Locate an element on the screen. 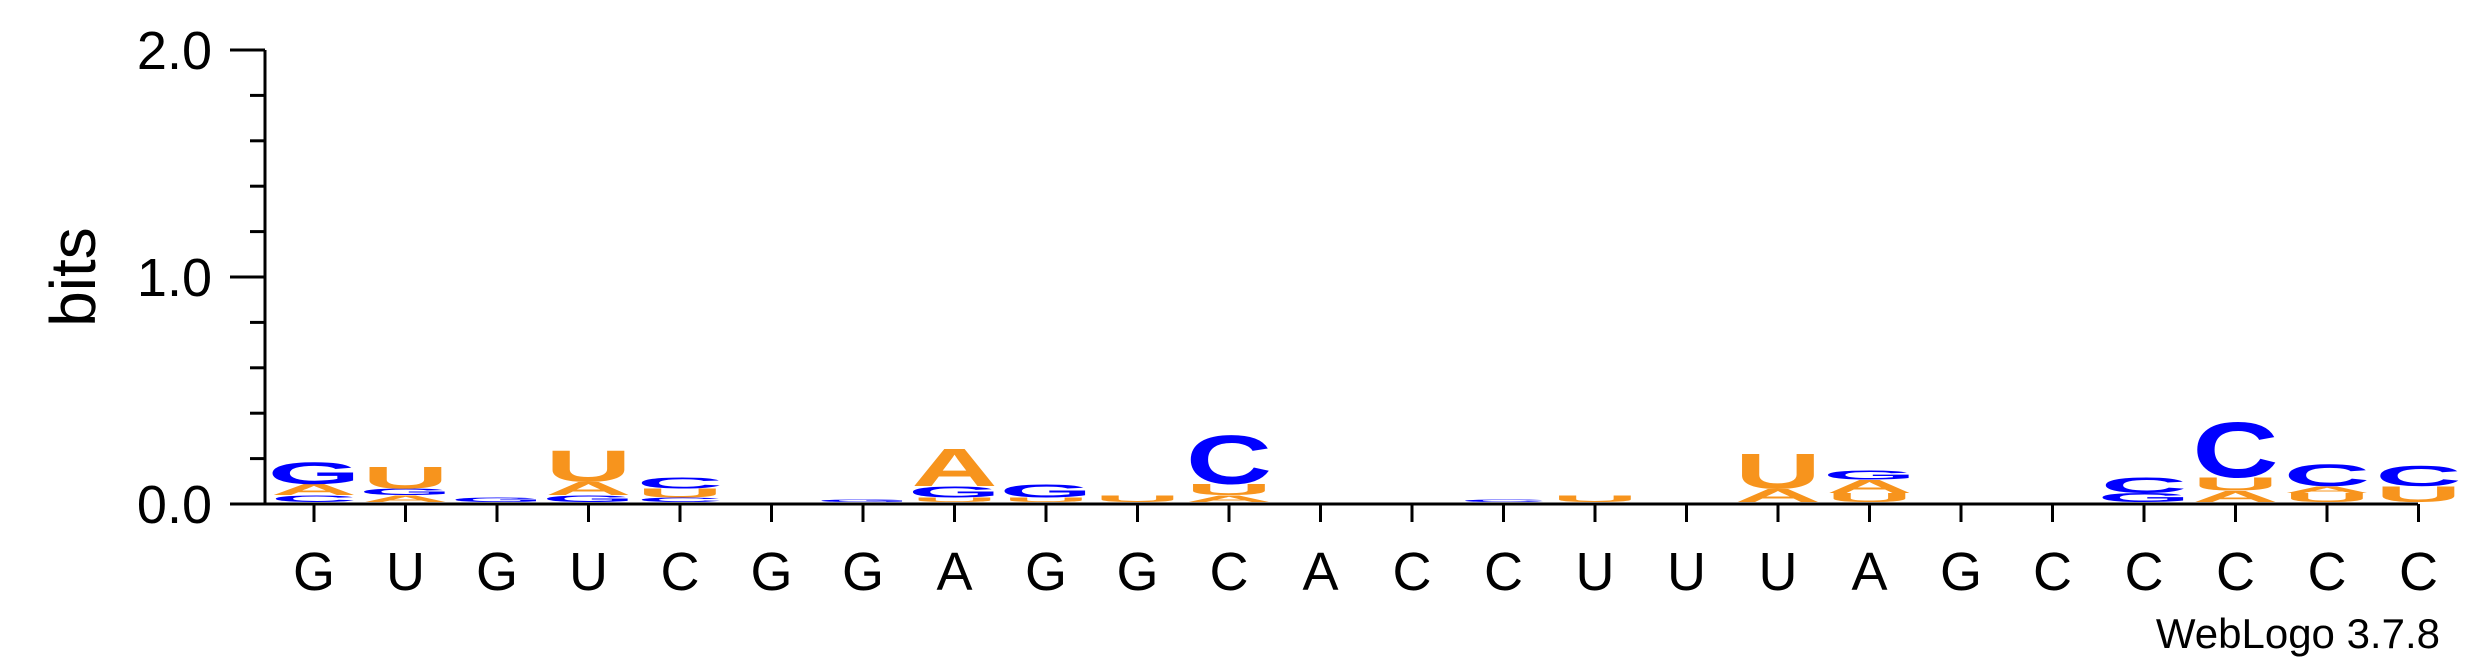  weblogo-credit: WebLogo 3.7.8 is located at coordinates (2298, 633).